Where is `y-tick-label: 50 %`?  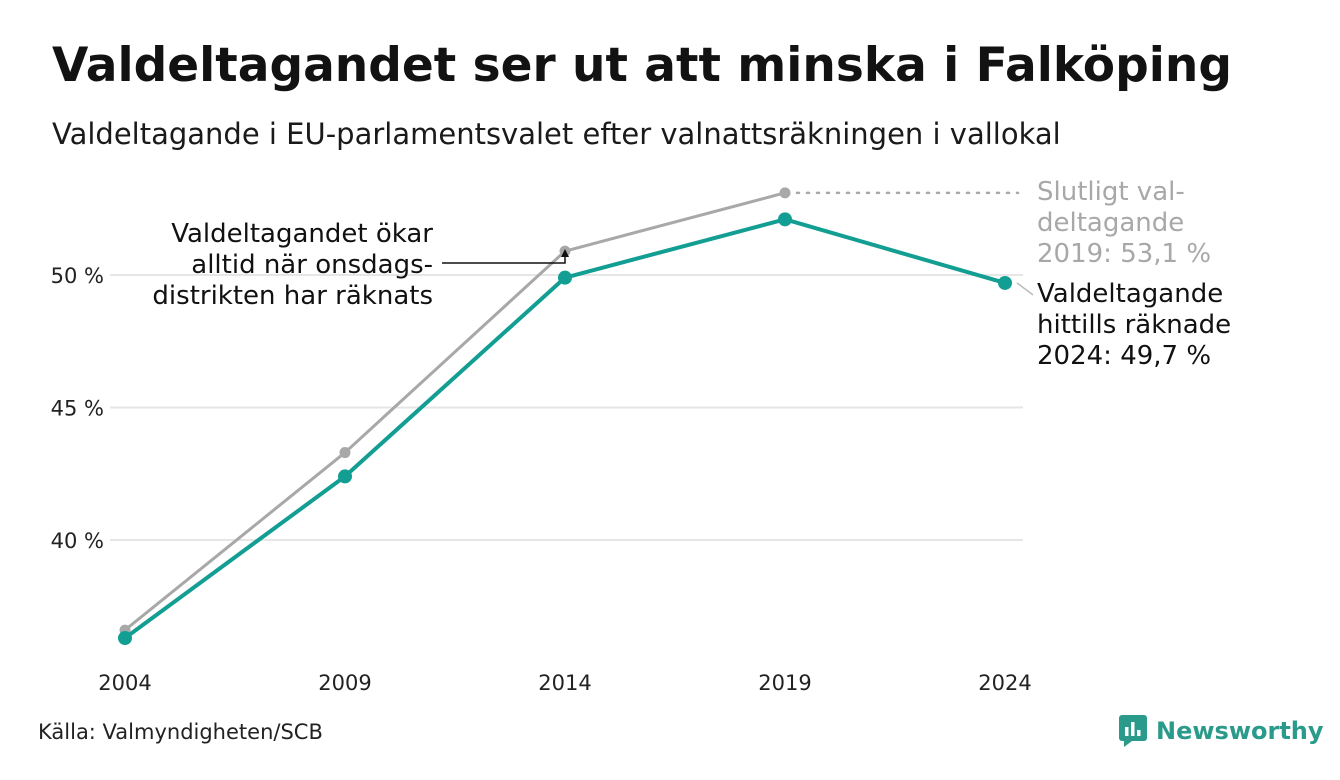 y-tick-label: 50 % is located at coordinates (77, 276).